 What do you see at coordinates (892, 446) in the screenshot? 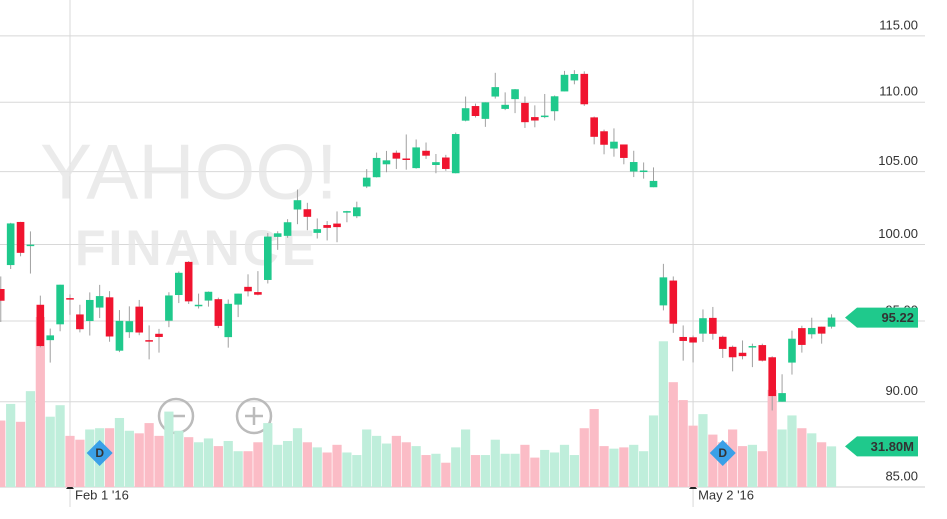
I see `last-volume-label: 31.80M` at bounding box center [892, 446].